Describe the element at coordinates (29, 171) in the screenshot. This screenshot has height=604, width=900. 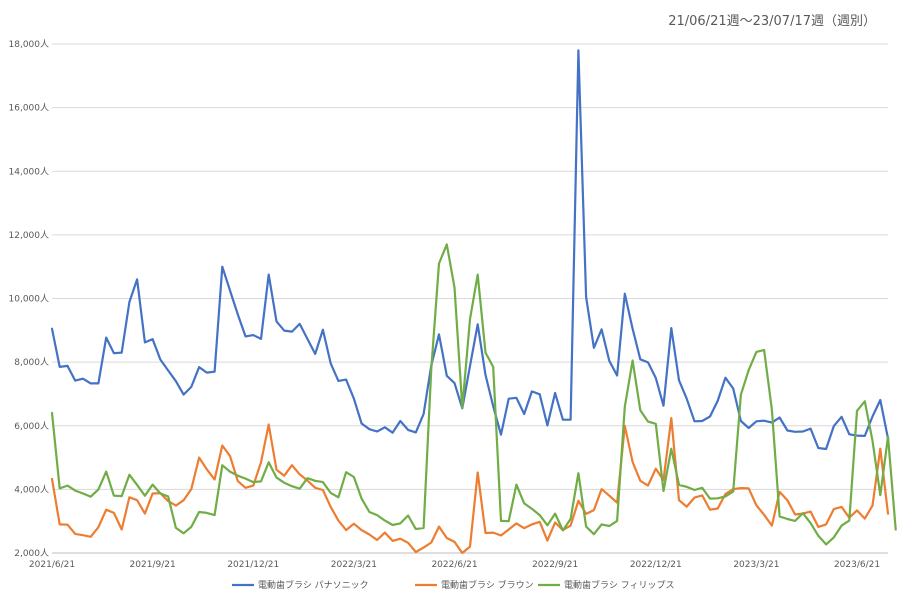
I see `y-tick-label: 14,000人` at that location.